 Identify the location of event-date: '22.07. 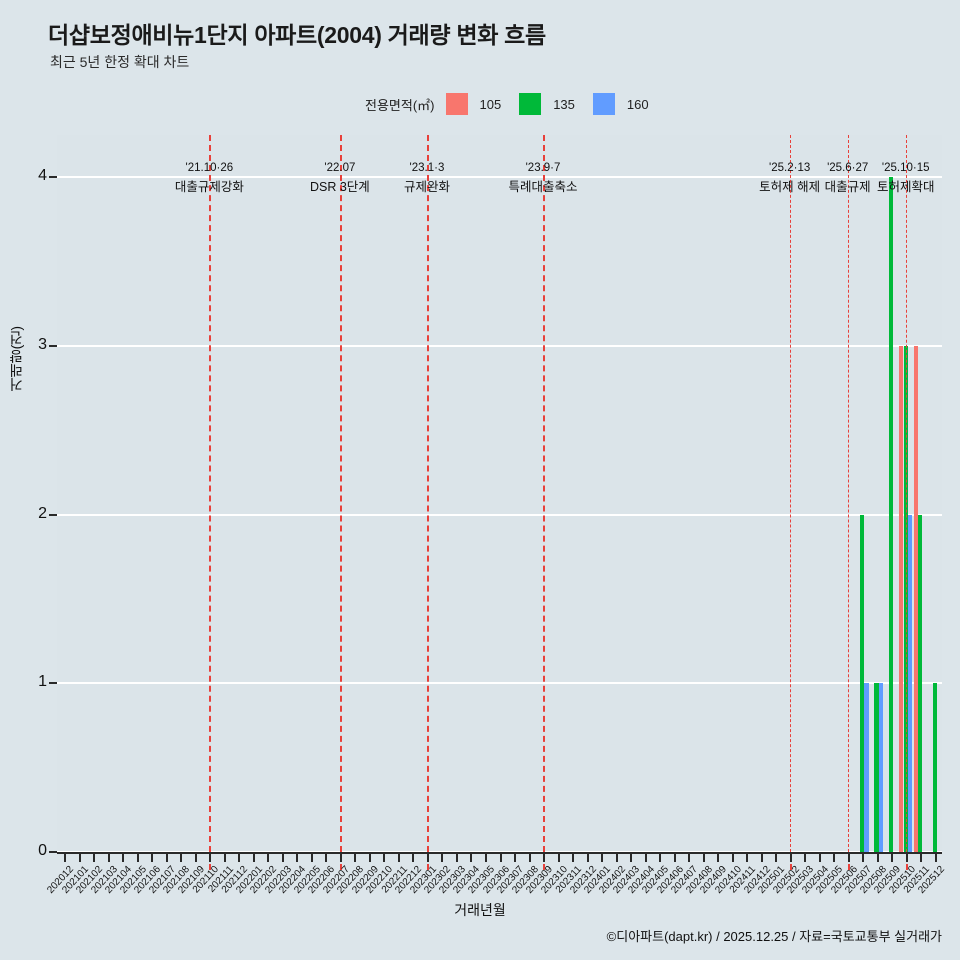
(340, 168).